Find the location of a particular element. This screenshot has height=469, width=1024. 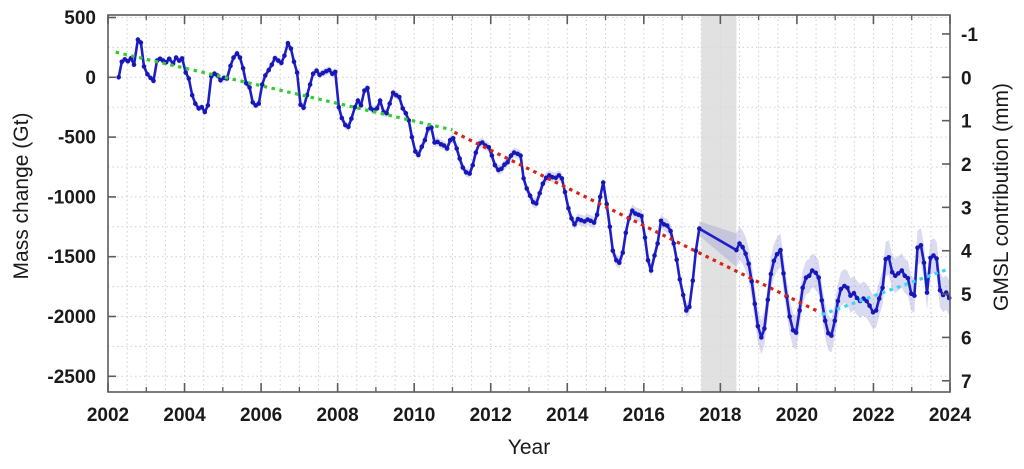

x-tick-label: 2010 is located at coordinates (414, 415).